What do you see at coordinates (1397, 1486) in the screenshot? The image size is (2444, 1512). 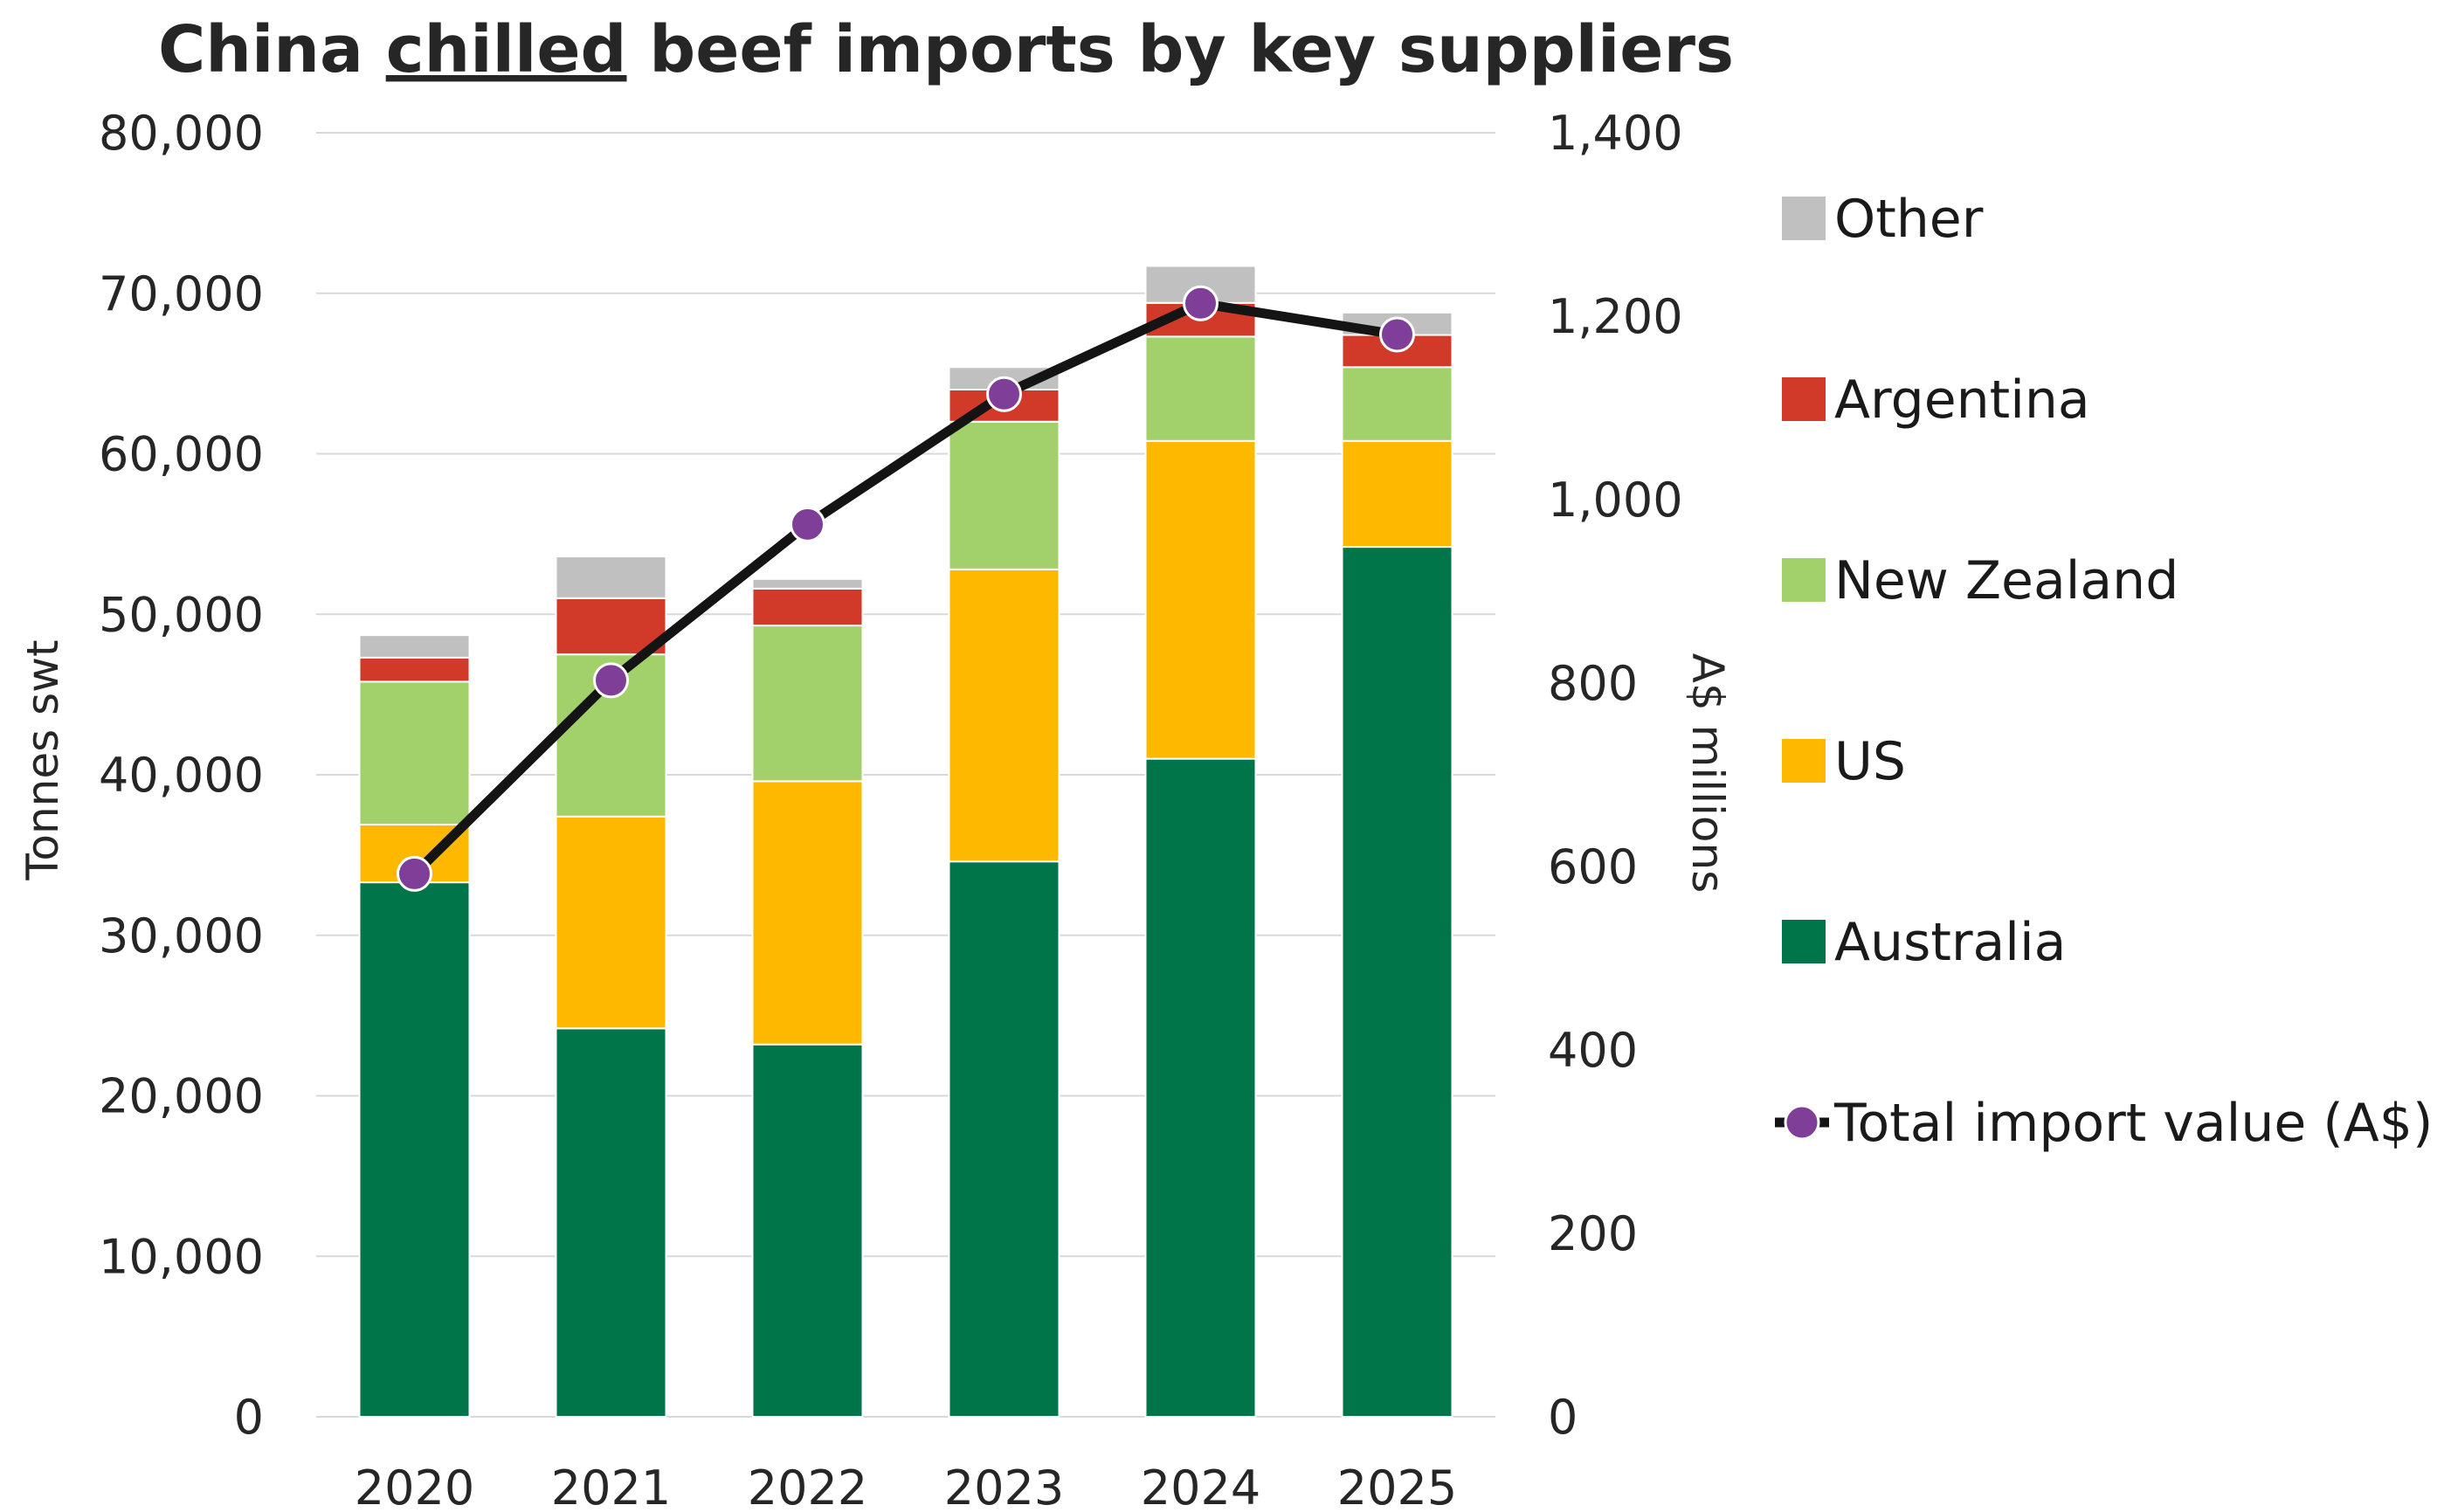 I see `x-tick-label: 2025` at bounding box center [1397, 1486].